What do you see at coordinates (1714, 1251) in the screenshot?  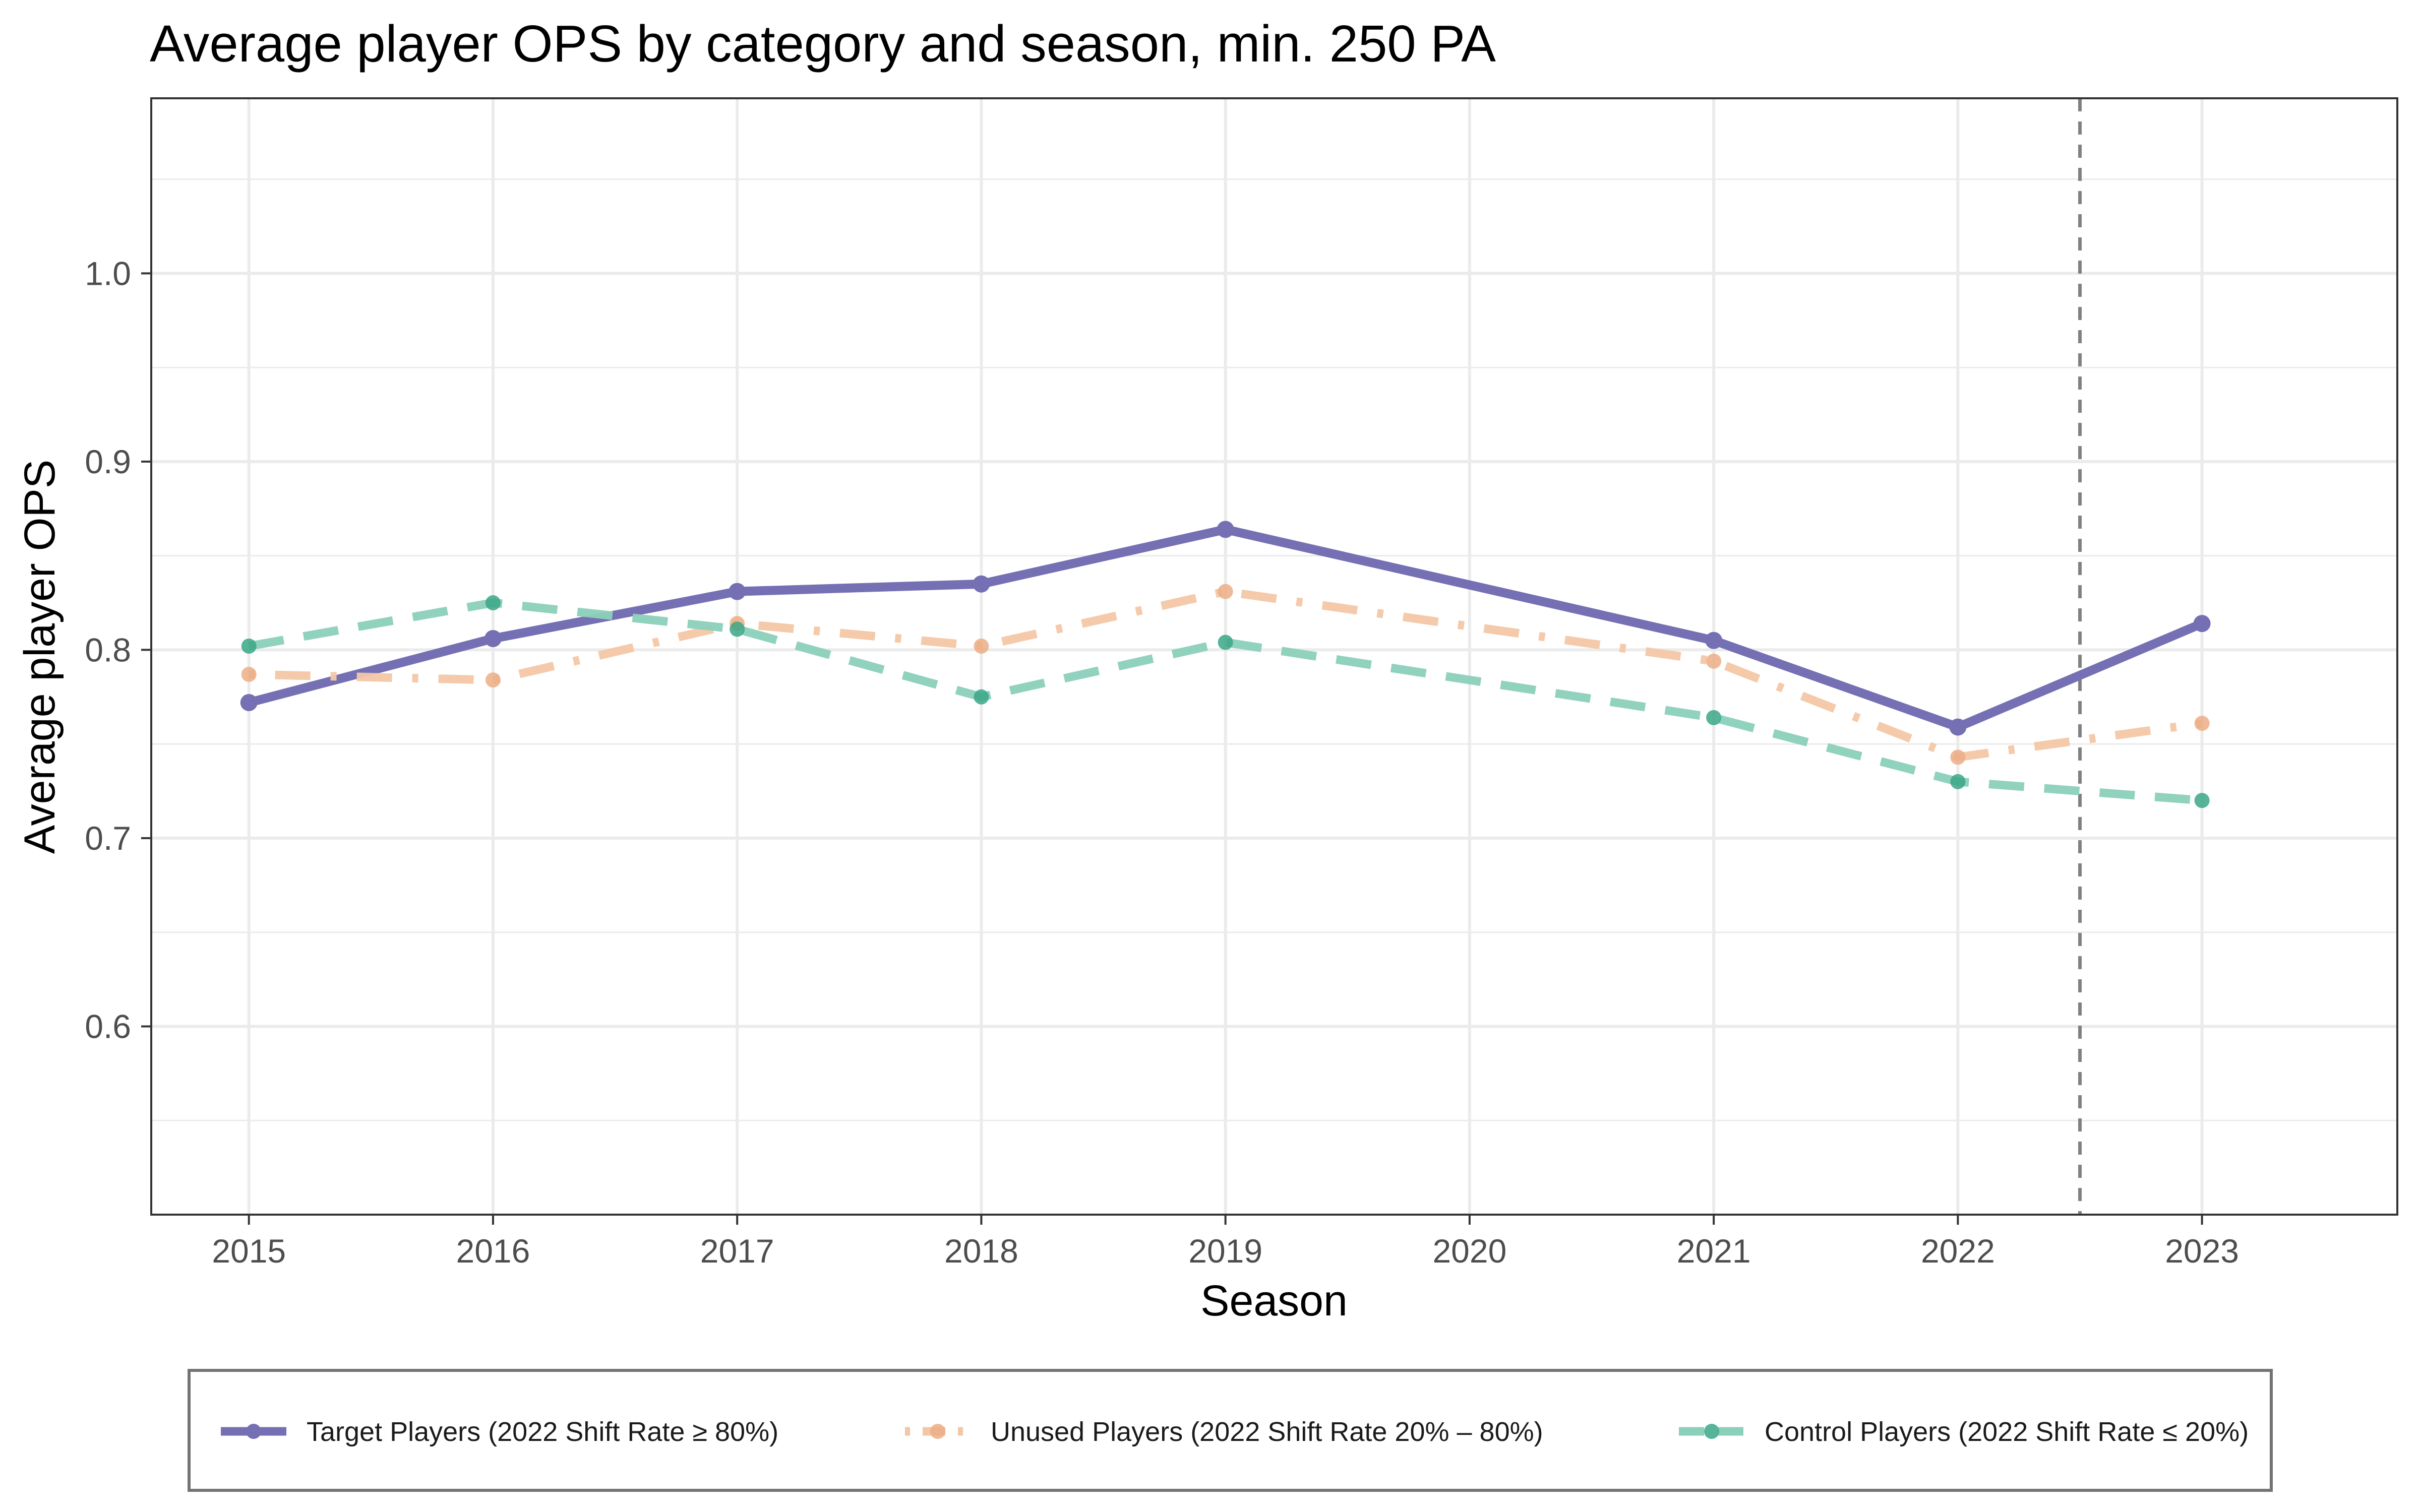 I see `x-tick-label: 2021` at bounding box center [1714, 1251].